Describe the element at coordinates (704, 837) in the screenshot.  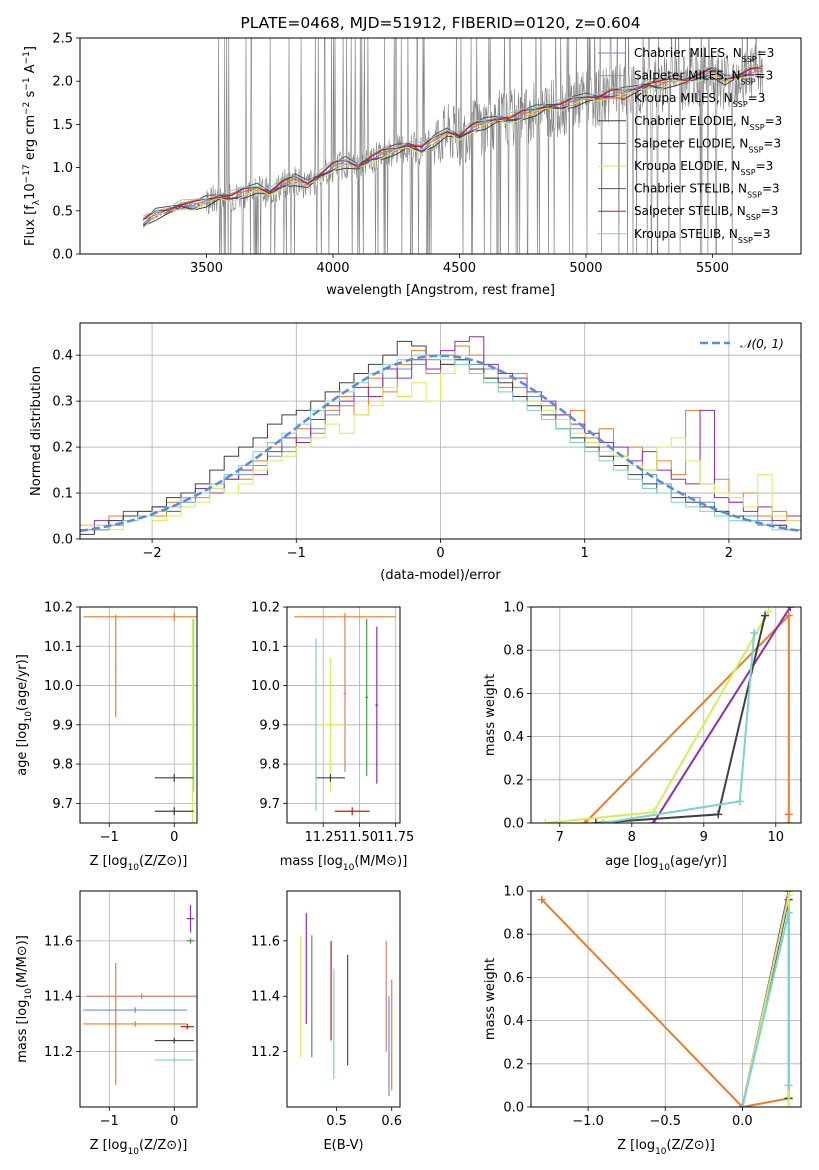
I see `x-tick-label: 9` at that location.